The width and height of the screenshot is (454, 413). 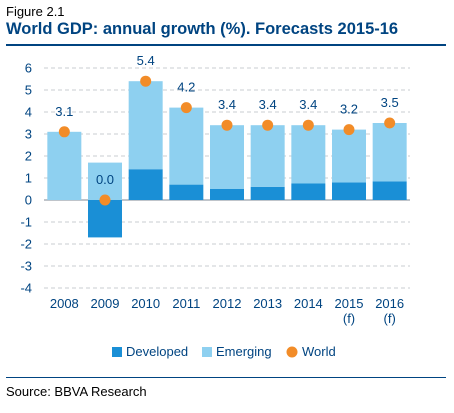 I want to click on legend-swatch-world, so click(x=292, y=352).